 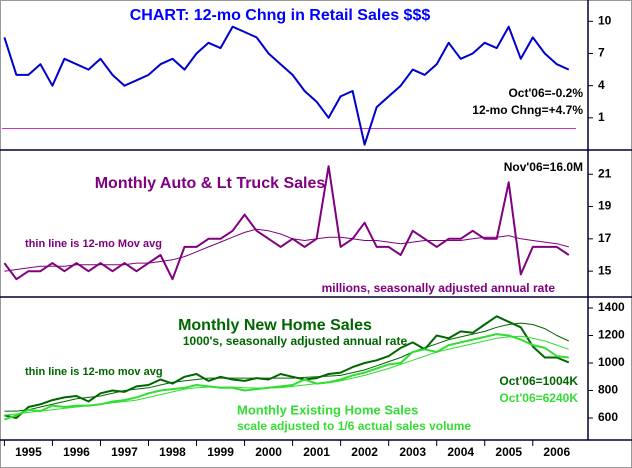 What do you see at coordinates (412, 452) in the screenshot?
I see `x-tick-label: 2003` at bounding box center [412, 452].